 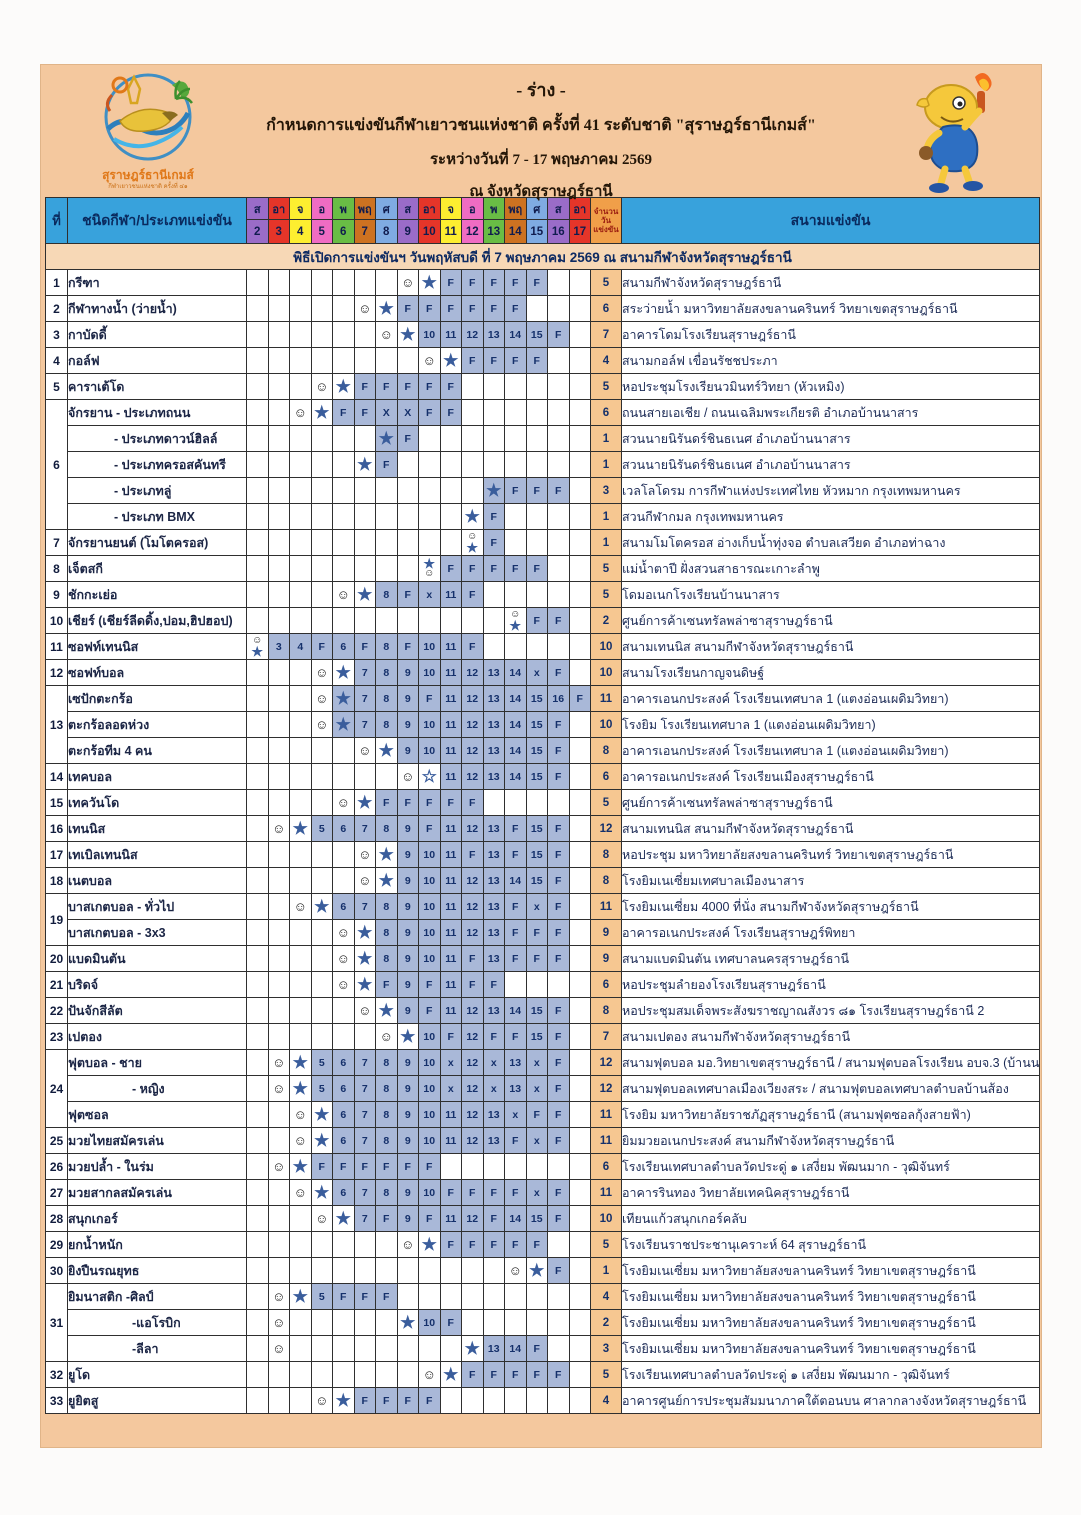 What do you see at coordinates (157, 1322) in the screenshot?
I see `sport-name: -แอโรบิก` at bounding box center [157, 1322].